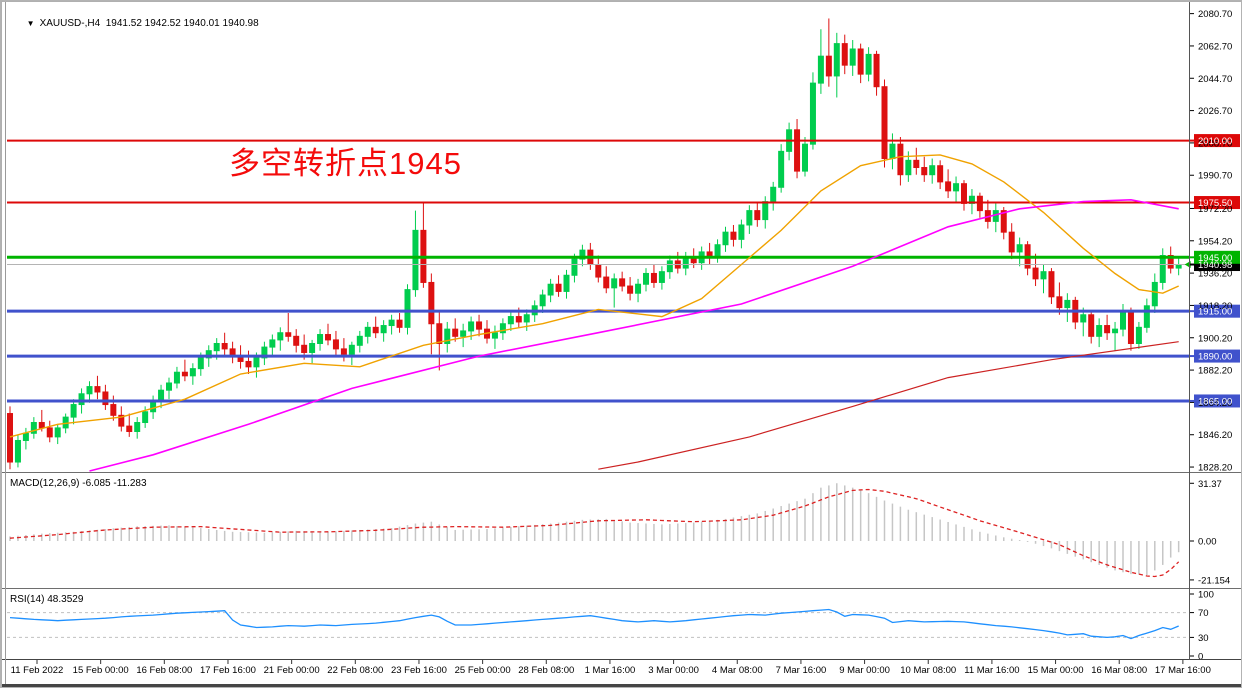  Describe the element at coordinates (1215, 241) in the screenshot. I see `price-tick-label: 1954.20` at that location.